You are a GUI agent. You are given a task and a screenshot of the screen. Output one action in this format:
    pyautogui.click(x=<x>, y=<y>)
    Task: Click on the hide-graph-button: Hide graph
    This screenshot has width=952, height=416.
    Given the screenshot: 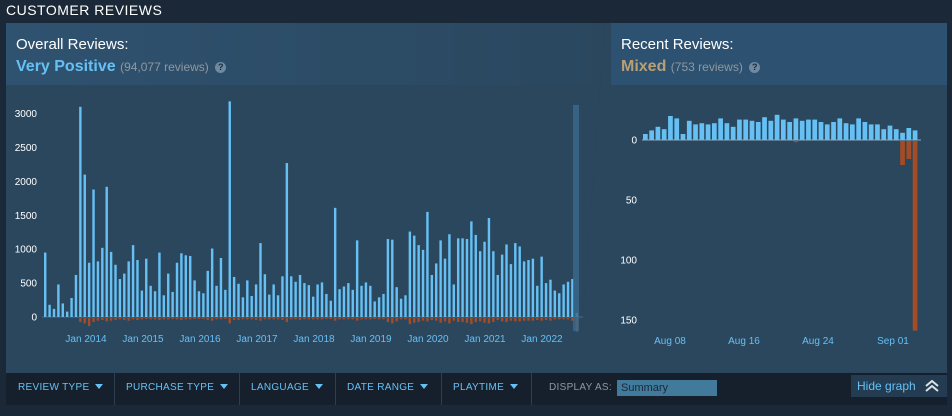 What is the action you would take?
    pyautogui.click(x=899, y=386)
    